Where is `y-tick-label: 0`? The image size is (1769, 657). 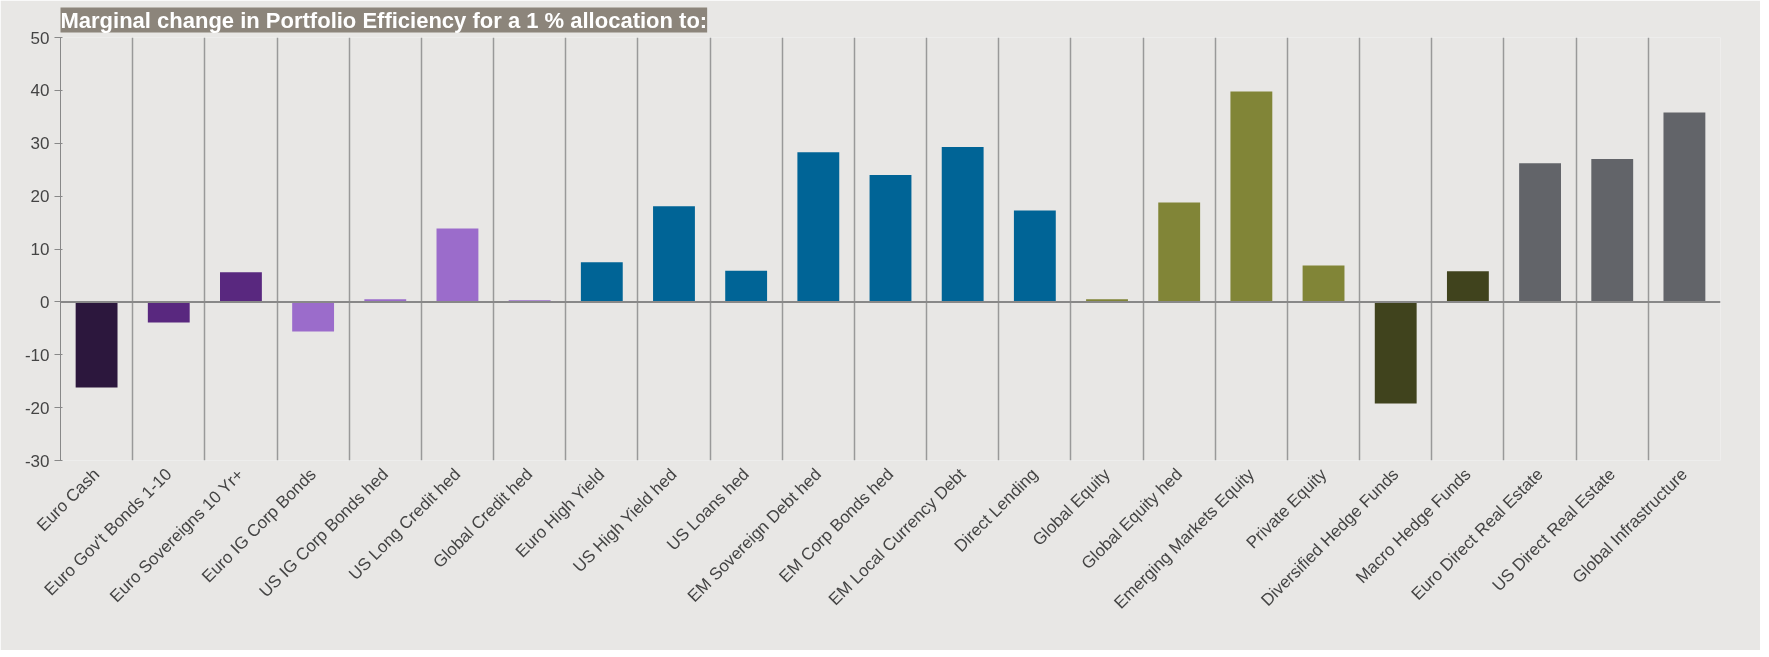 y-tick-label: 0 is located at coordinates (45, 302).